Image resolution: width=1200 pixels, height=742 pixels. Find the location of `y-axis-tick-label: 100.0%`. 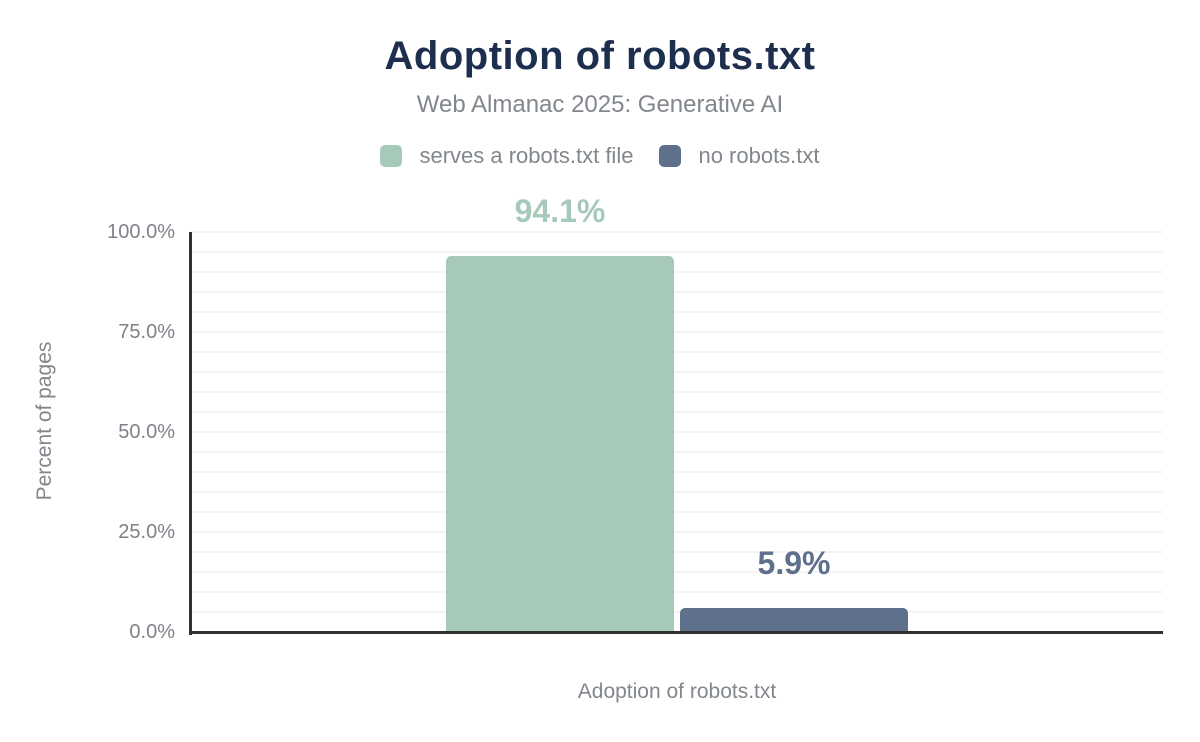

y-axis-tick-label: 100.0% is located at coordinates (141, 232).